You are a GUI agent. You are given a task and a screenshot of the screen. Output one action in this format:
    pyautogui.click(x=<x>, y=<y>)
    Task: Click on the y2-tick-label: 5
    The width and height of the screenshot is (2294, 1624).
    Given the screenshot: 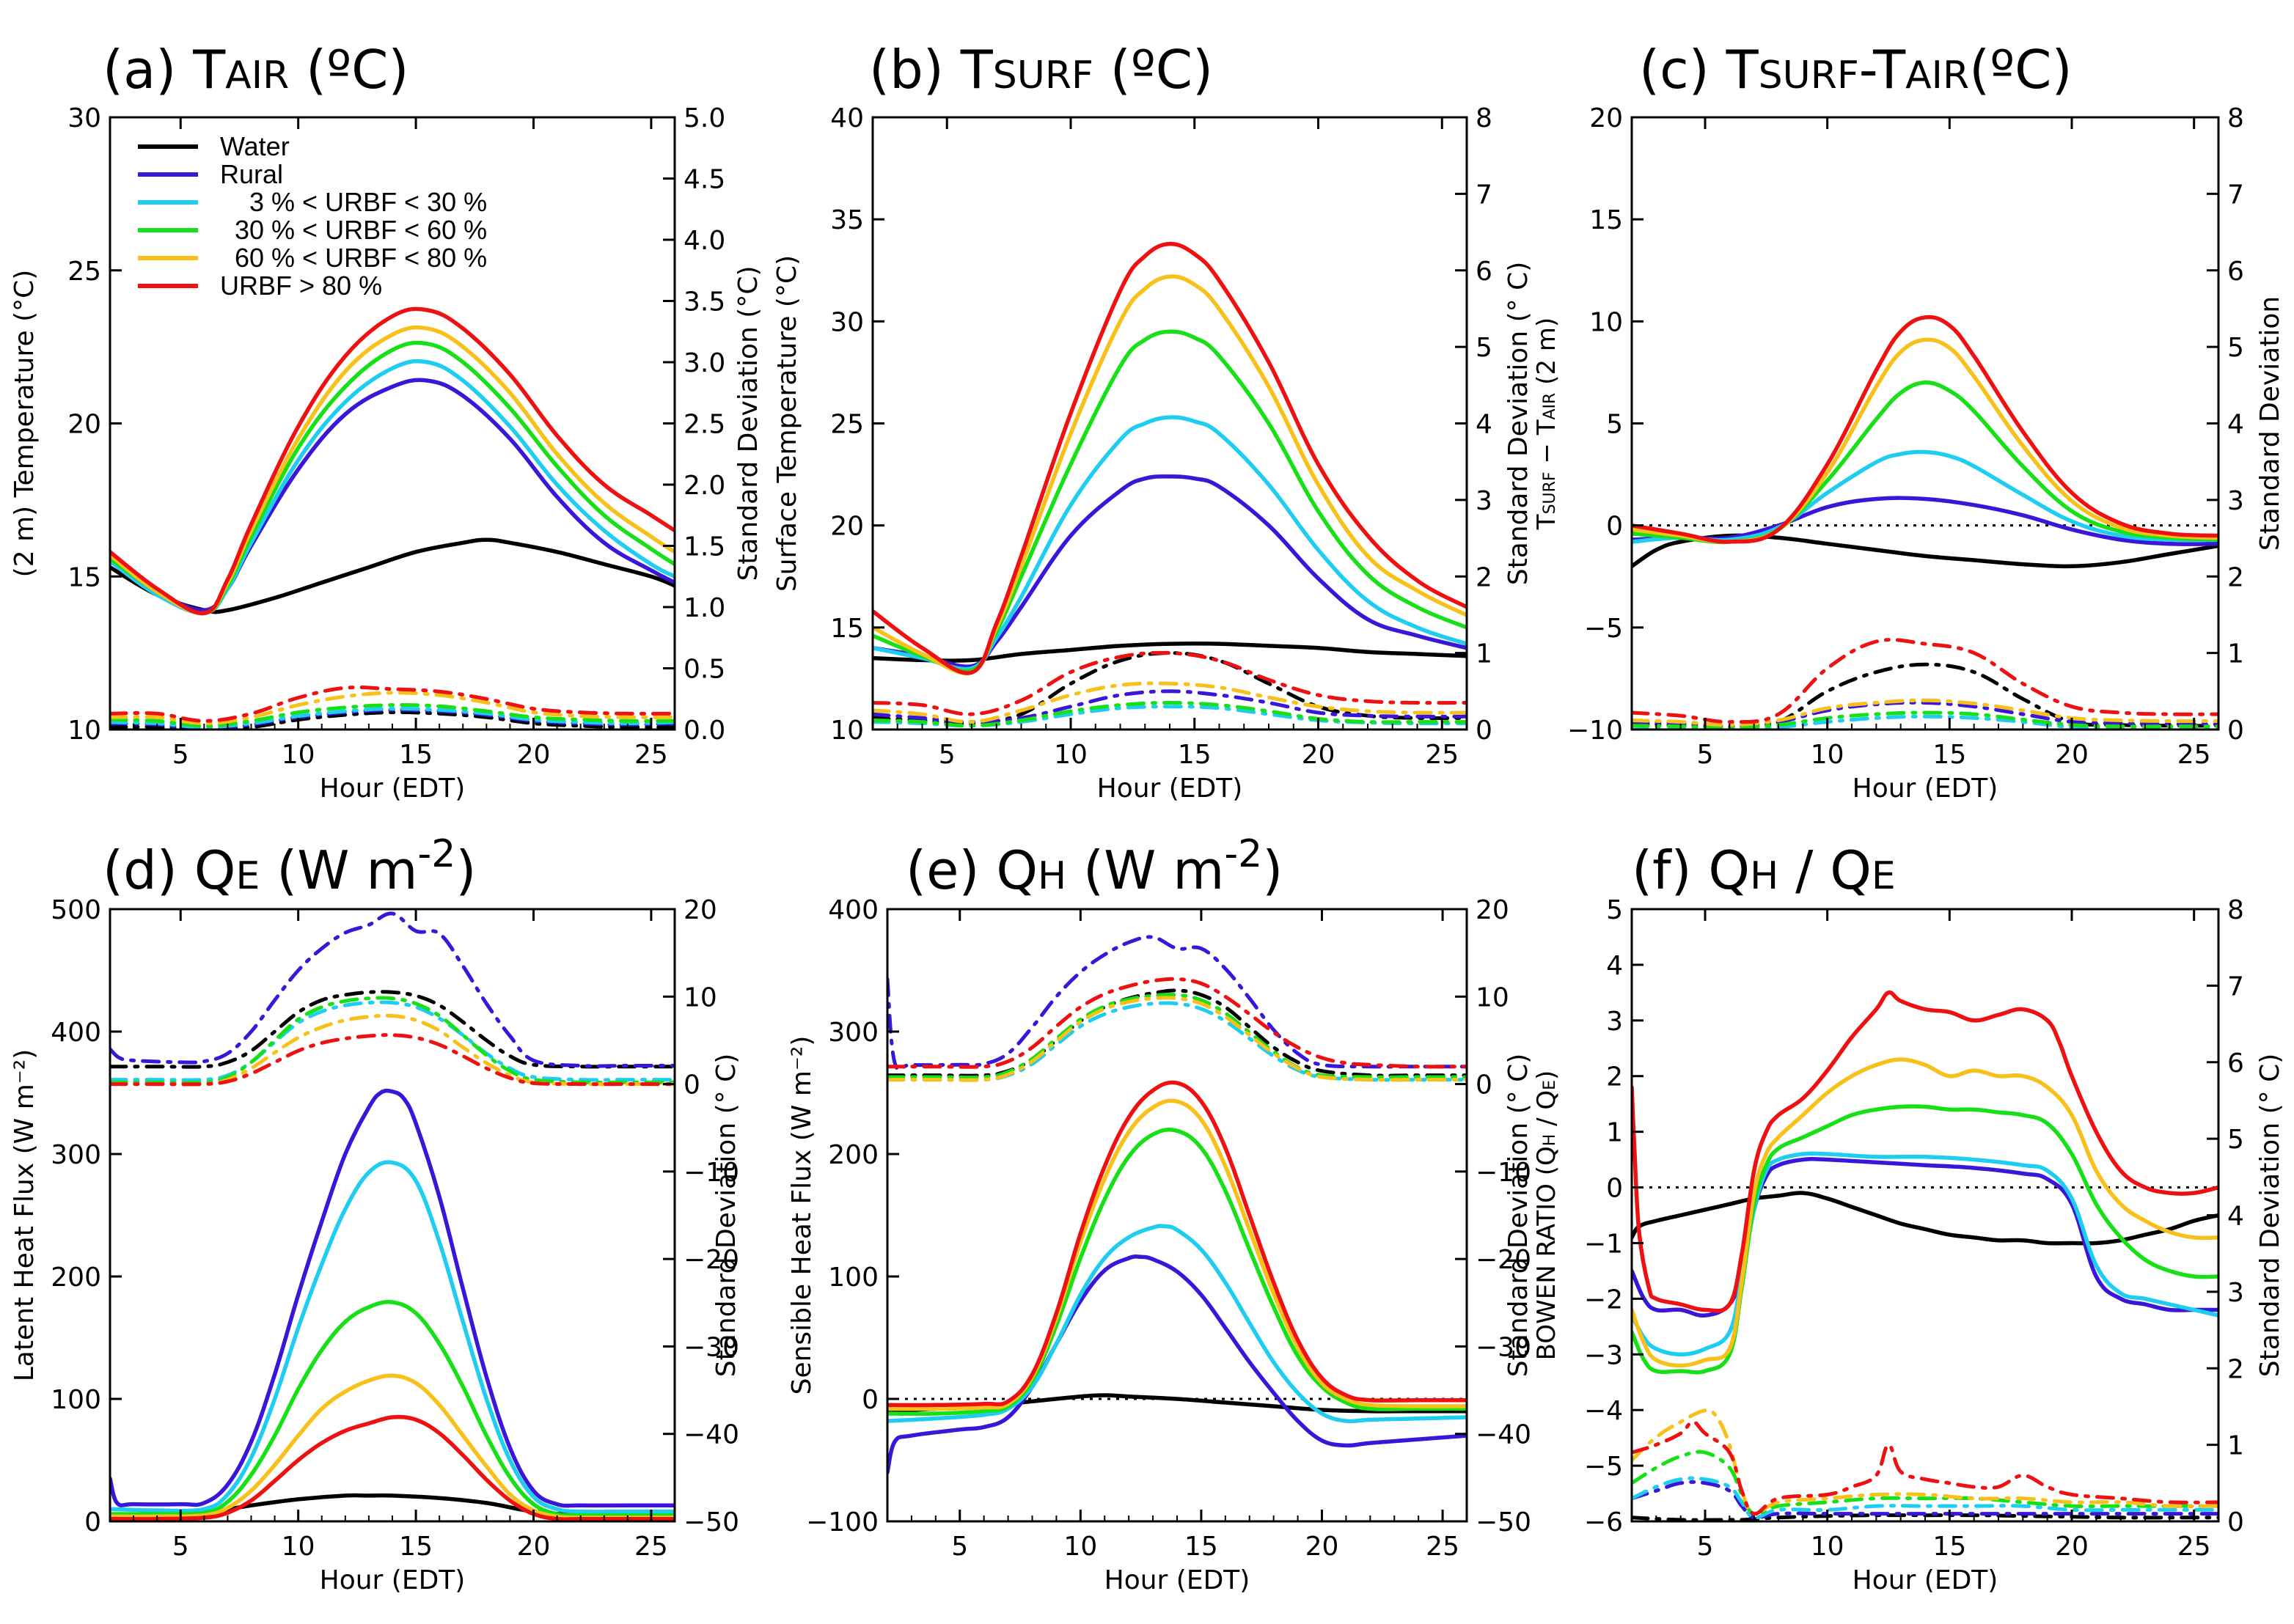 What is the action you would take?
    pyautogui.click(x=2235, y=1140)
    